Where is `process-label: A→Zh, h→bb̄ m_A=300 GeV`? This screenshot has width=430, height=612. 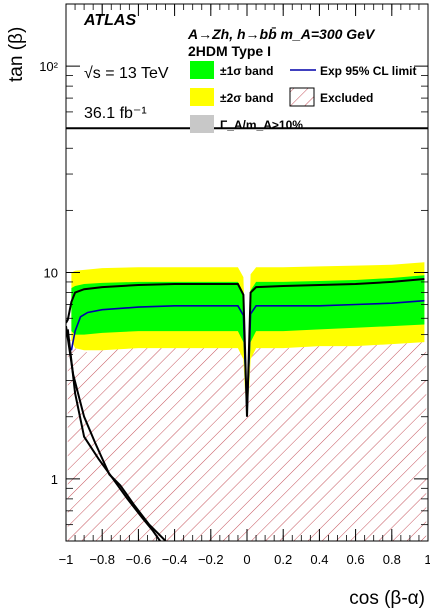 process-label: A→Zh, h→bb̄ m_A=300 GeV is located at coordinates (281, 33).